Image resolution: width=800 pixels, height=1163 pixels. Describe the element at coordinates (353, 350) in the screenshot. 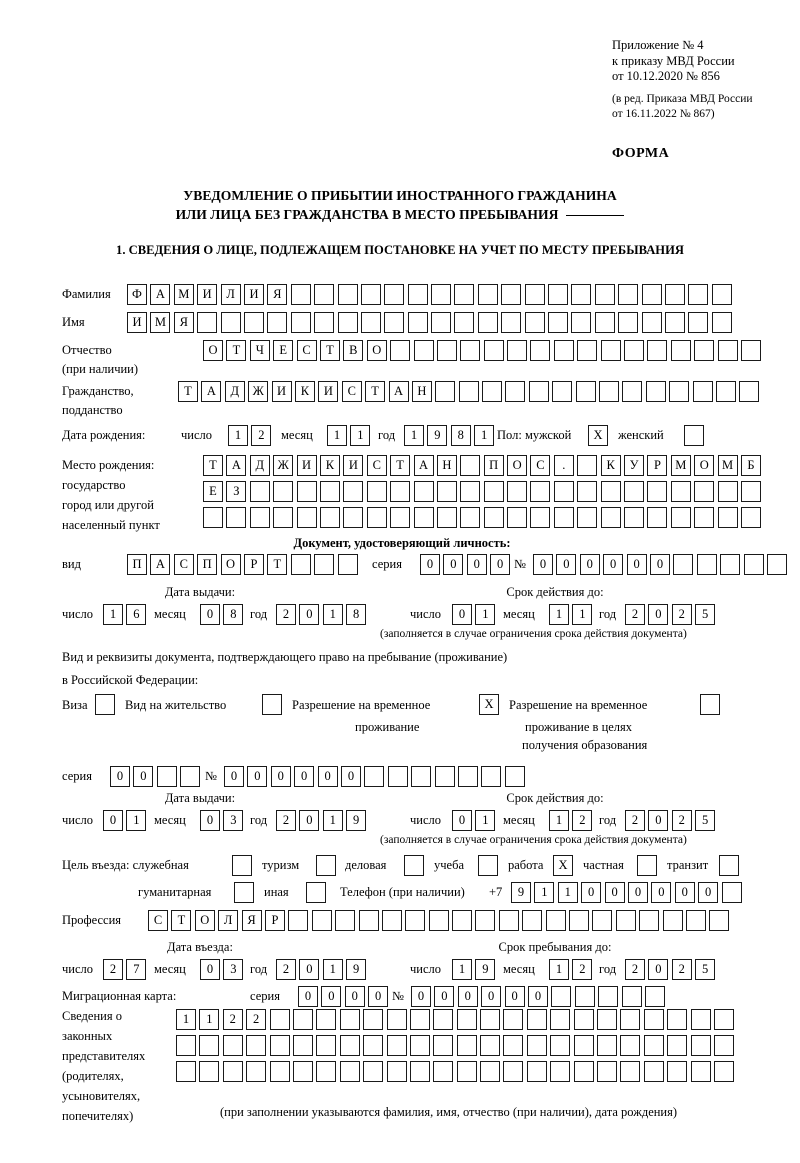

I see `char-cell: В` at that location.